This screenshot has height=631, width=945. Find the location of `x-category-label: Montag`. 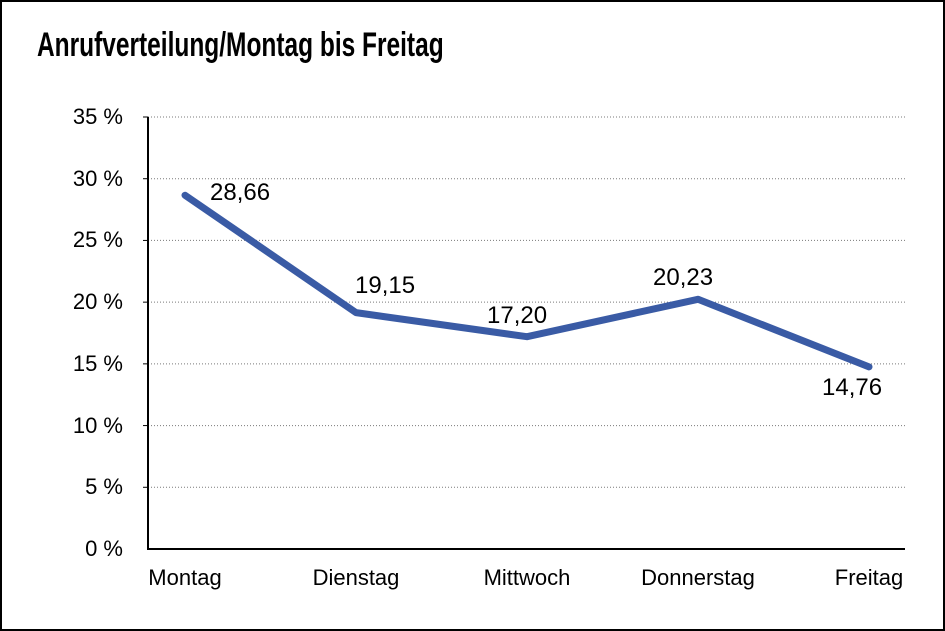

x-category-label: Montag is located at coordinates (185, 577).